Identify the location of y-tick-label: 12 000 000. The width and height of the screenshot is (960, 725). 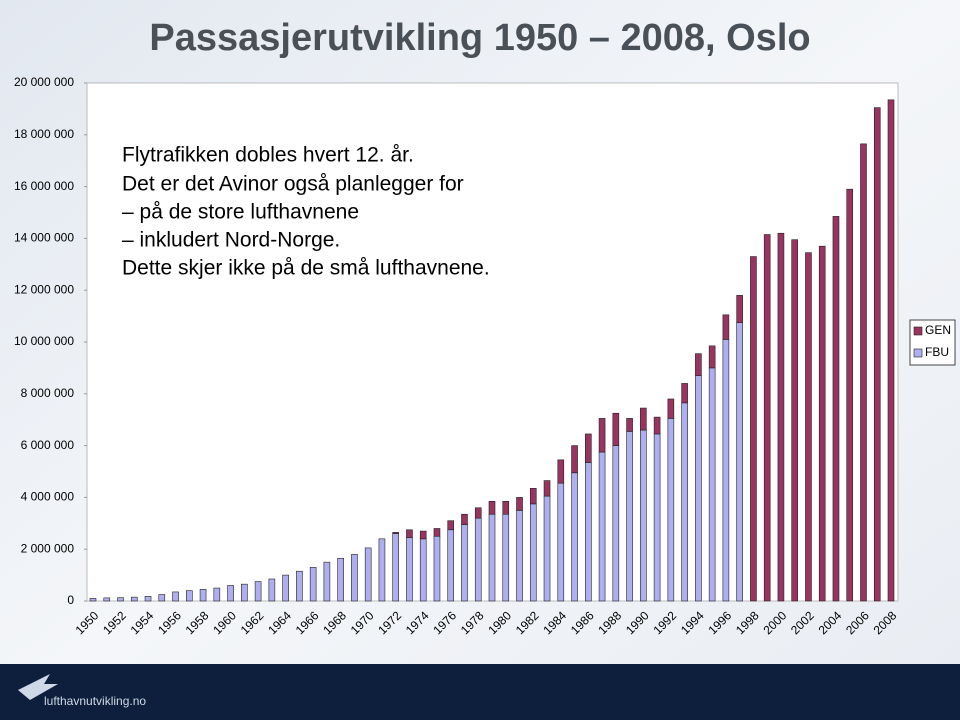
(44, 289).